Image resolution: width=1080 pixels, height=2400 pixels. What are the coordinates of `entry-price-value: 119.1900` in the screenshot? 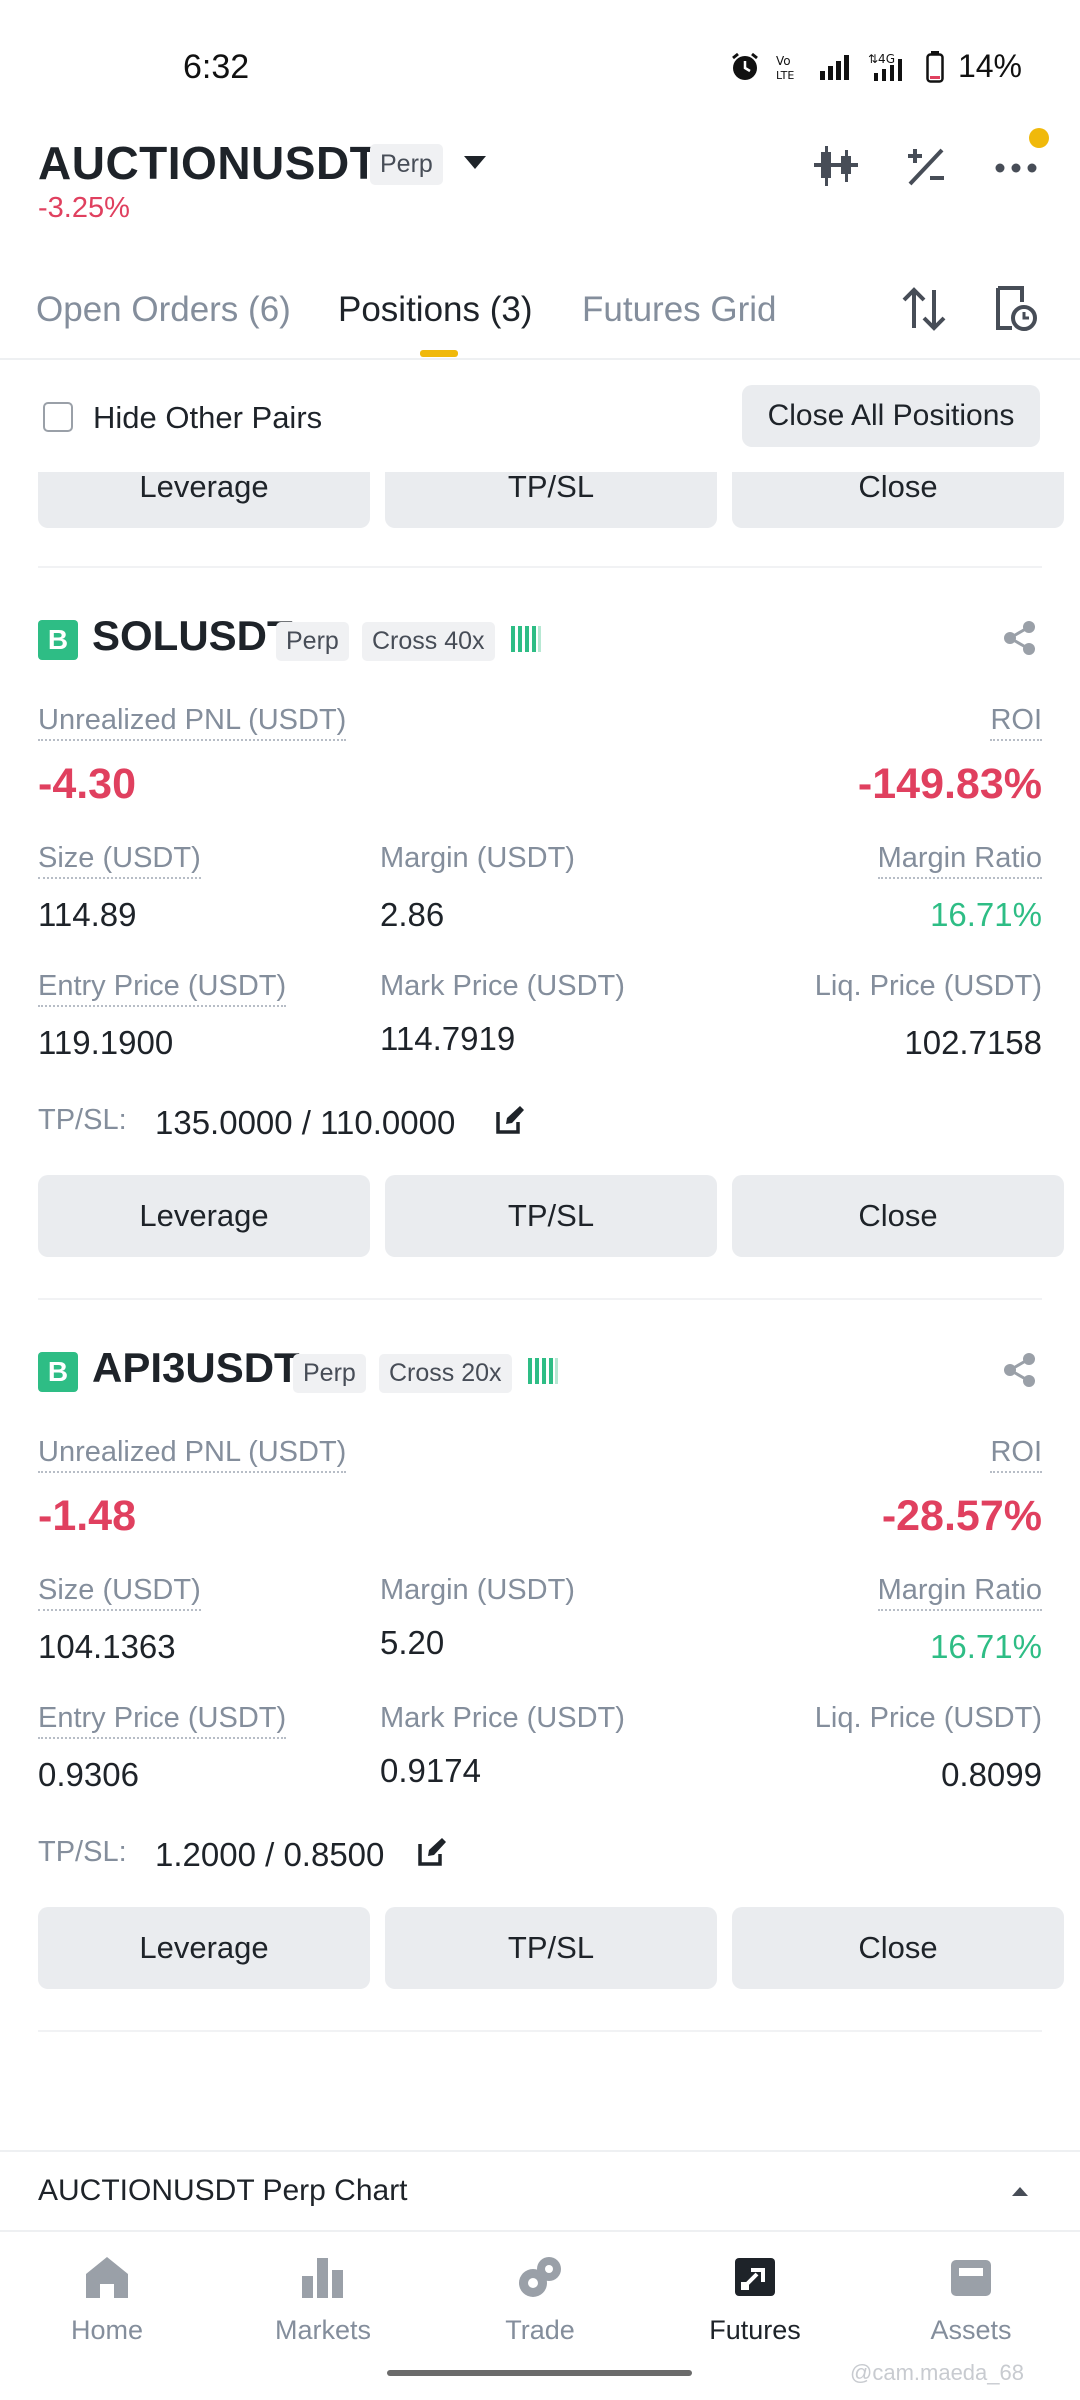 It's located at (106, 1042).